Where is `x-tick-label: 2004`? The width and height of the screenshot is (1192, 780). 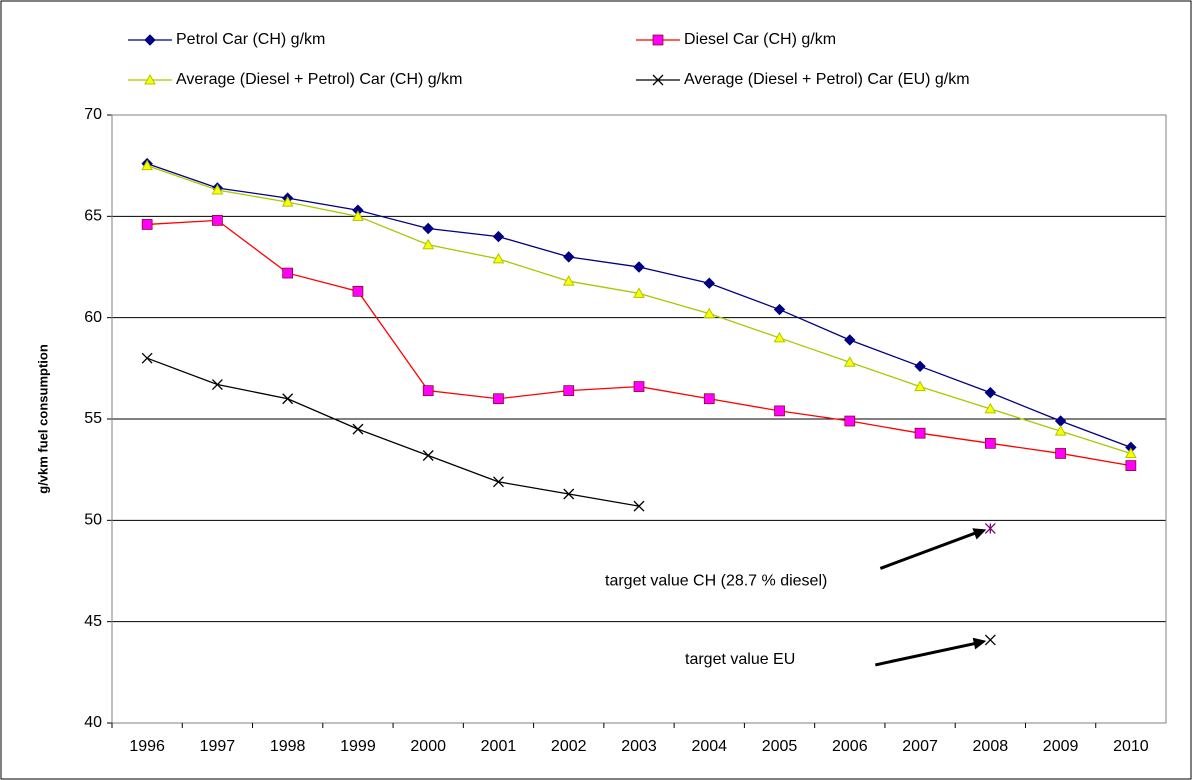 x-tick-label: 2004 is located at coordinates (709, 746).